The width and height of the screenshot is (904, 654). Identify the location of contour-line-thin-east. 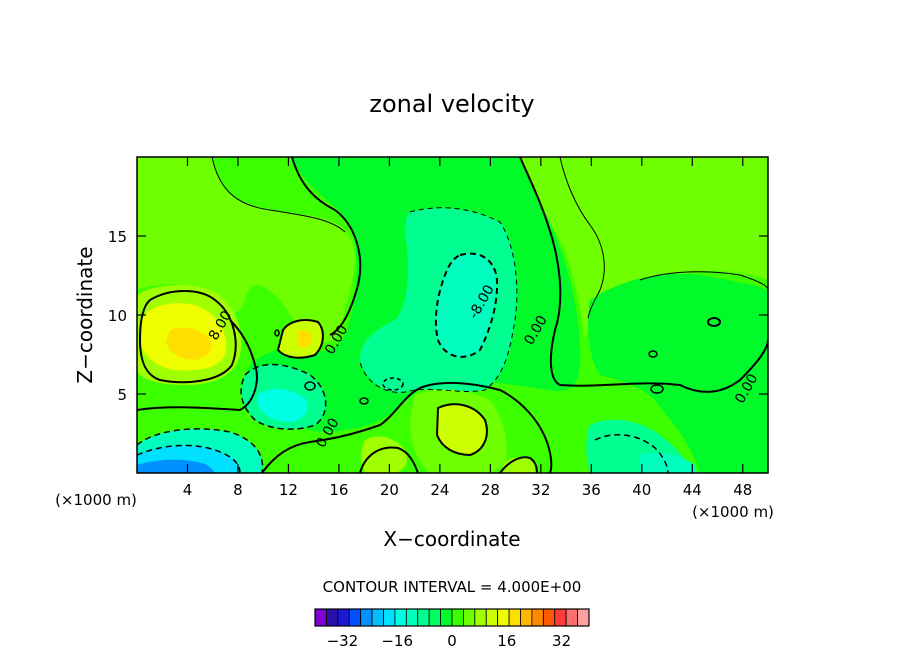
(703, 281).